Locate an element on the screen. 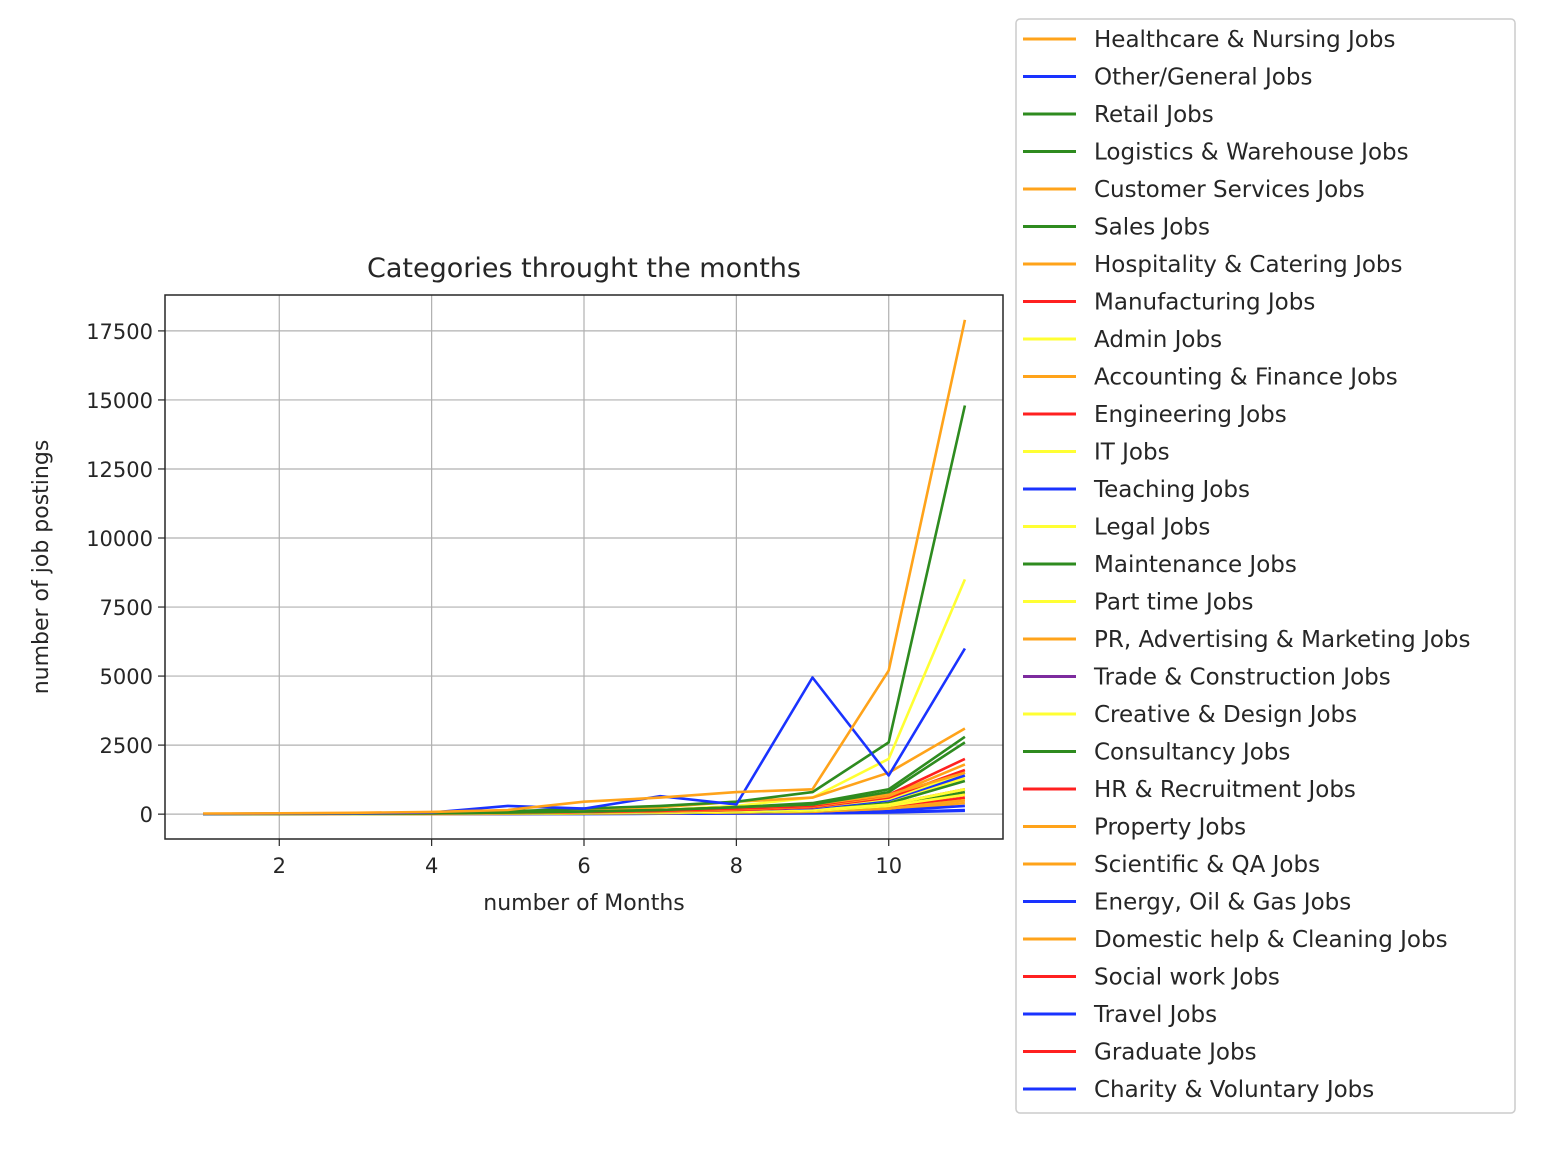 The image size is (1542, 1153). y-tick-label: 12500 is located at coordinates (119, 470).